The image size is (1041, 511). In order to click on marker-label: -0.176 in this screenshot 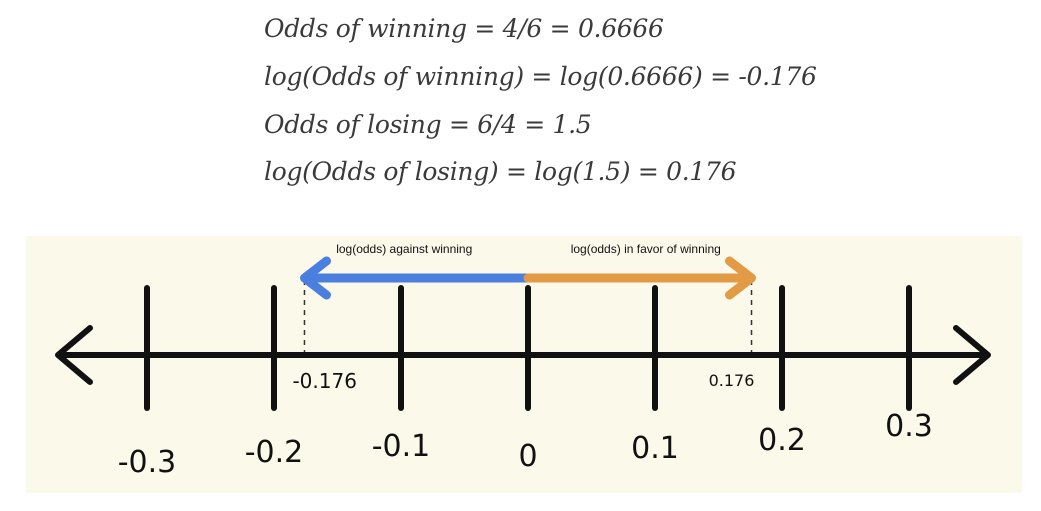, I will do `click(324, 381)`.